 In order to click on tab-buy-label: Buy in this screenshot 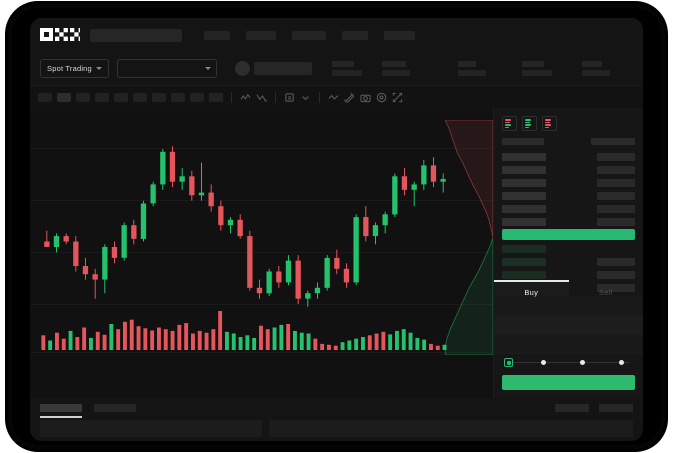, I will do `click(531, 292)`.